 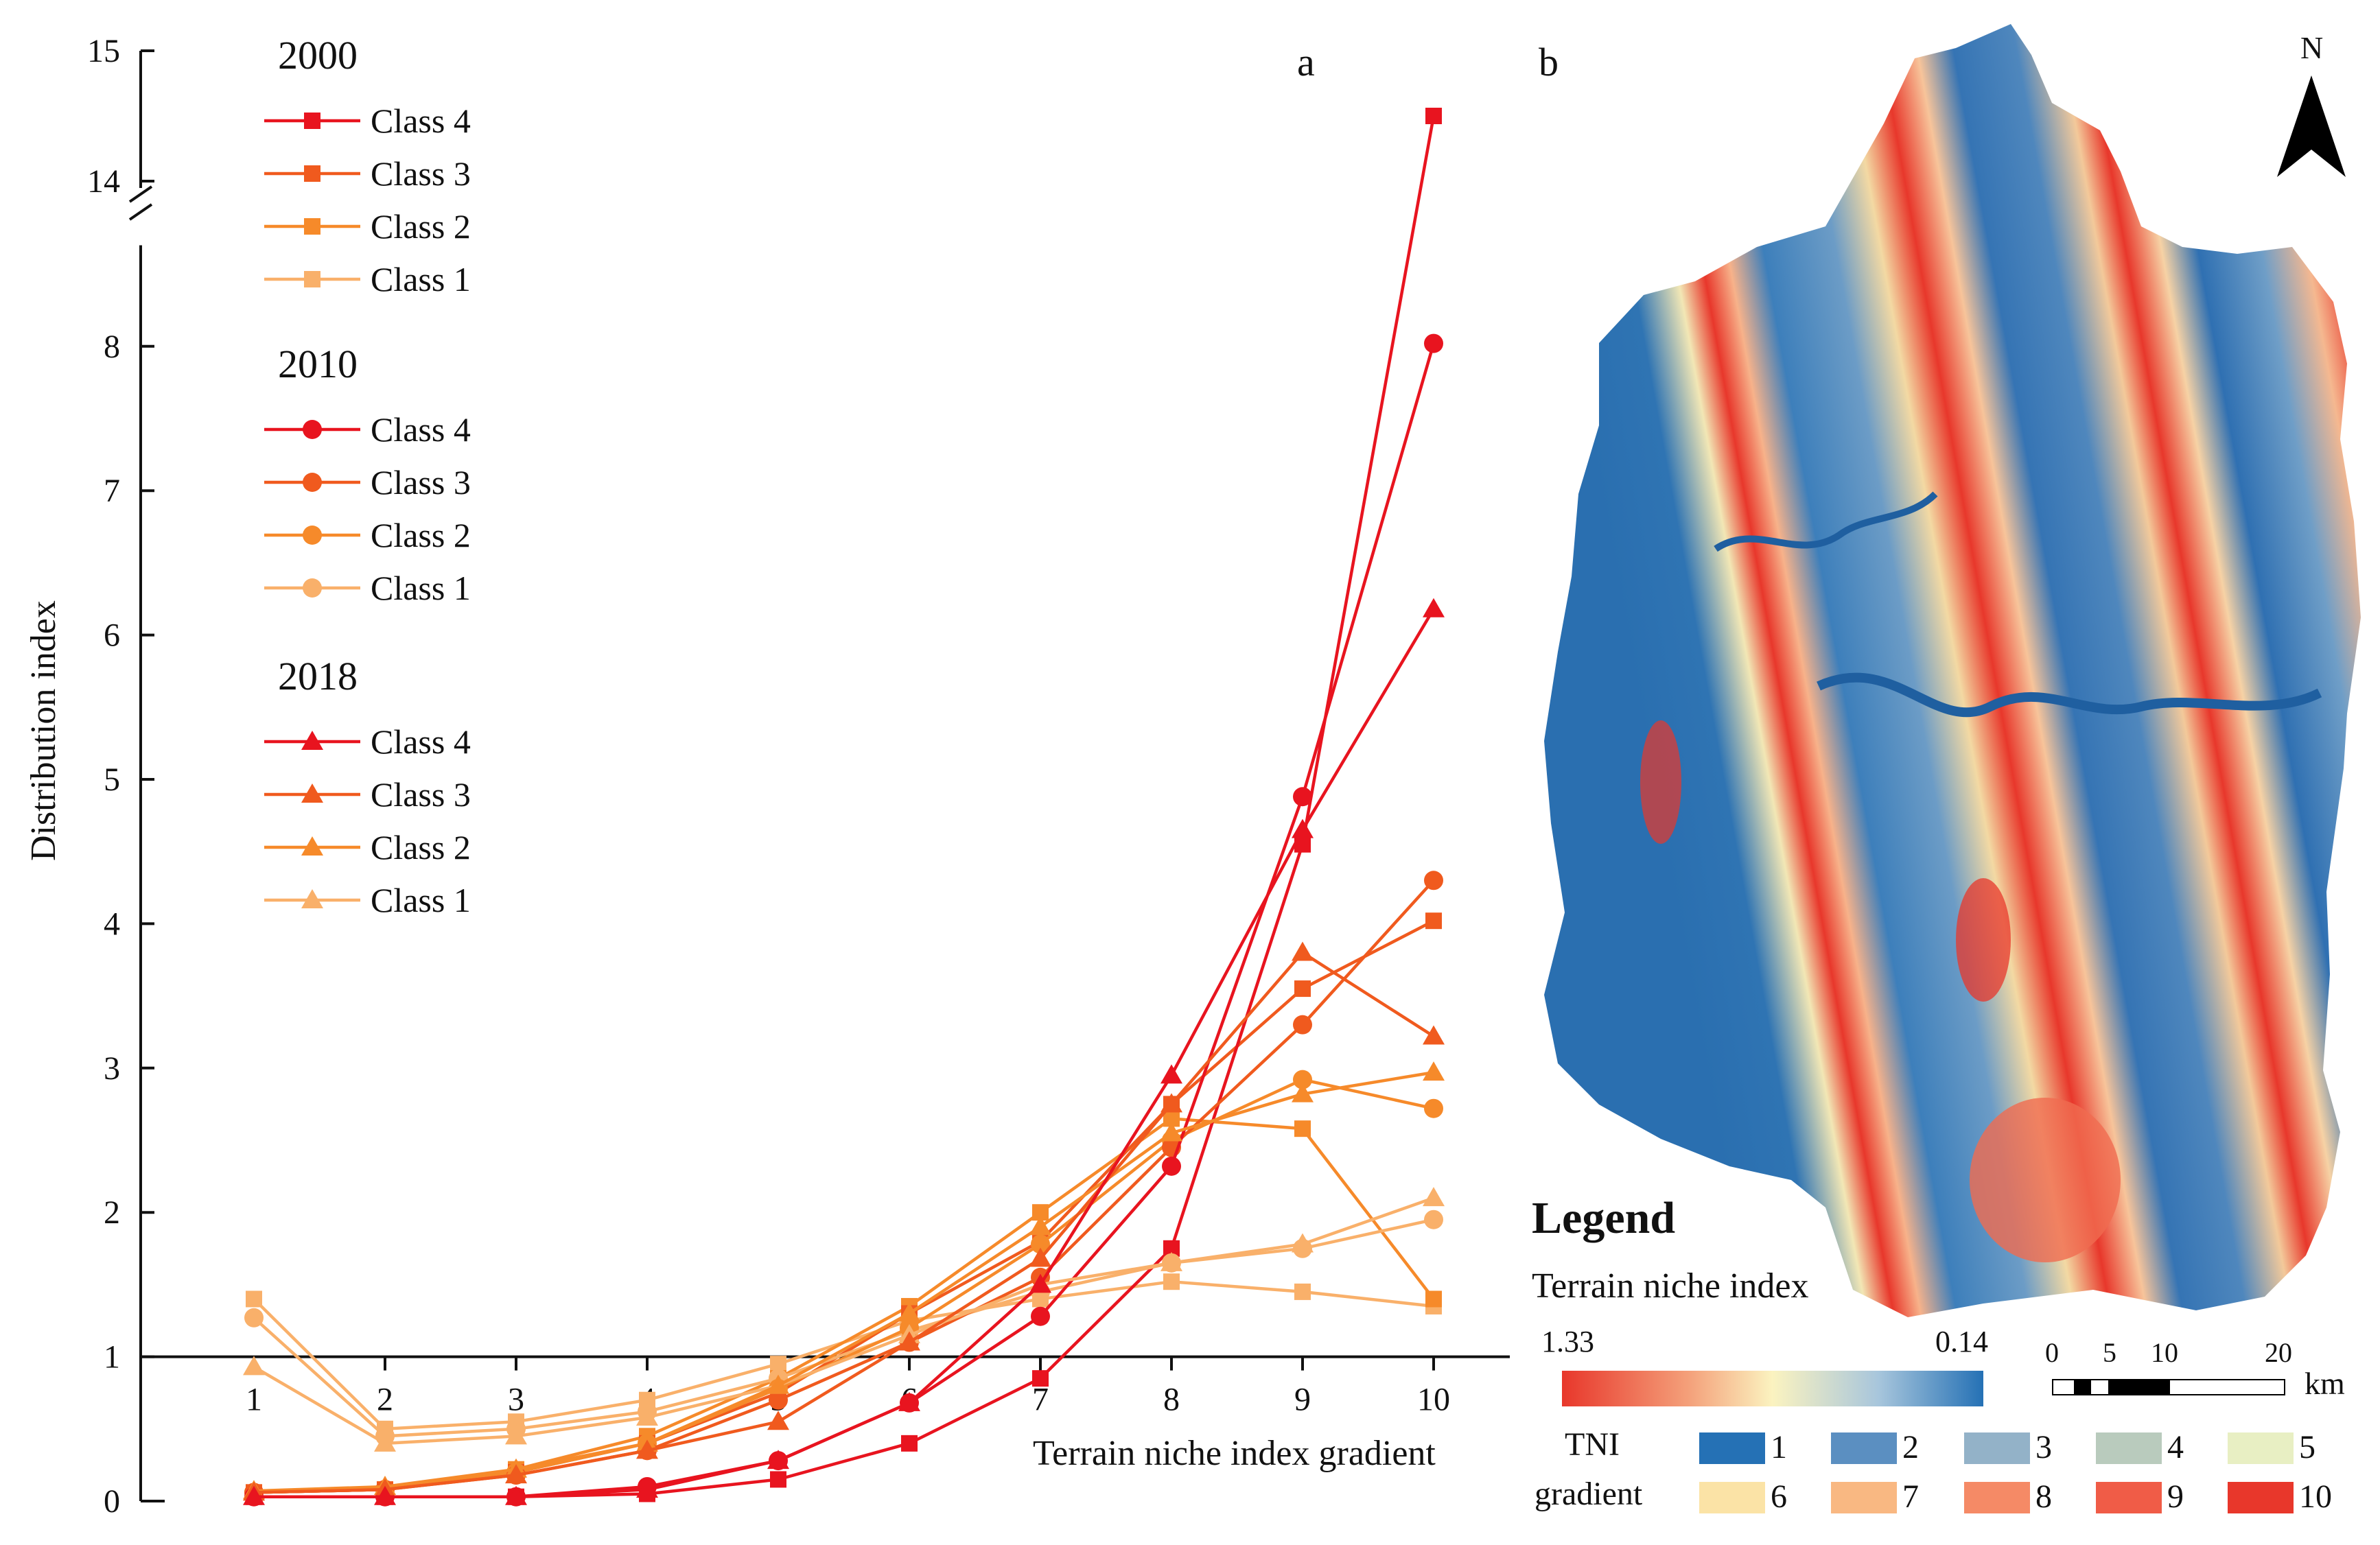 I want to click on x-tick-label-2: 2, so click(x=385, y=1400).